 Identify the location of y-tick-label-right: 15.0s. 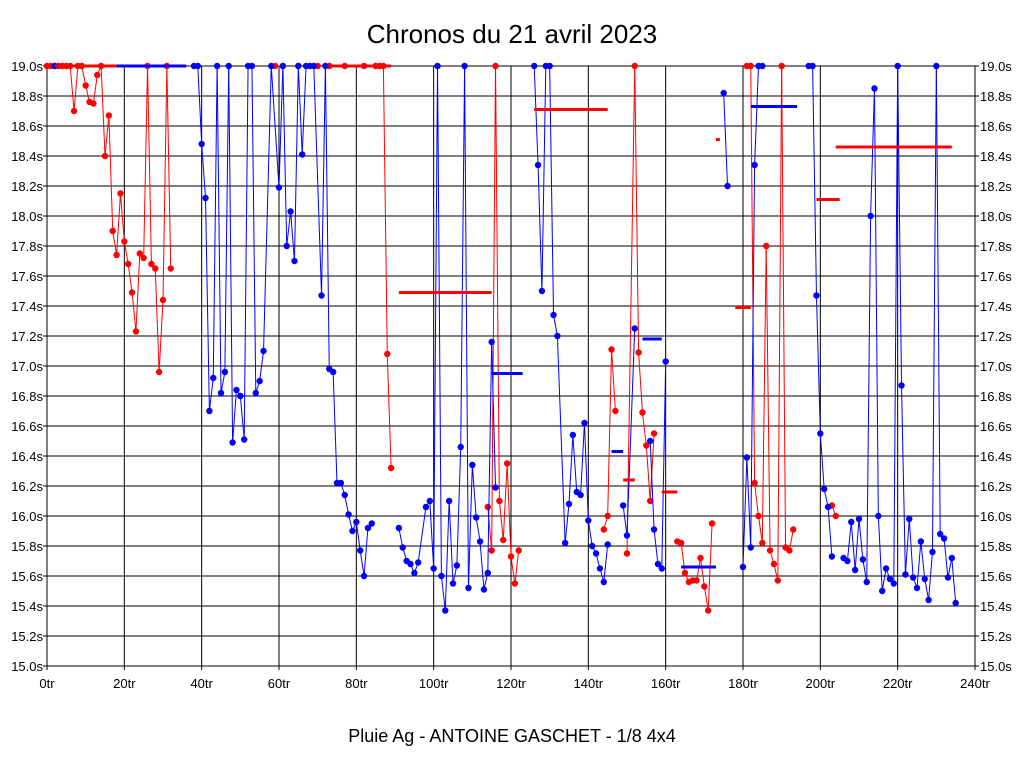
(996, 666).